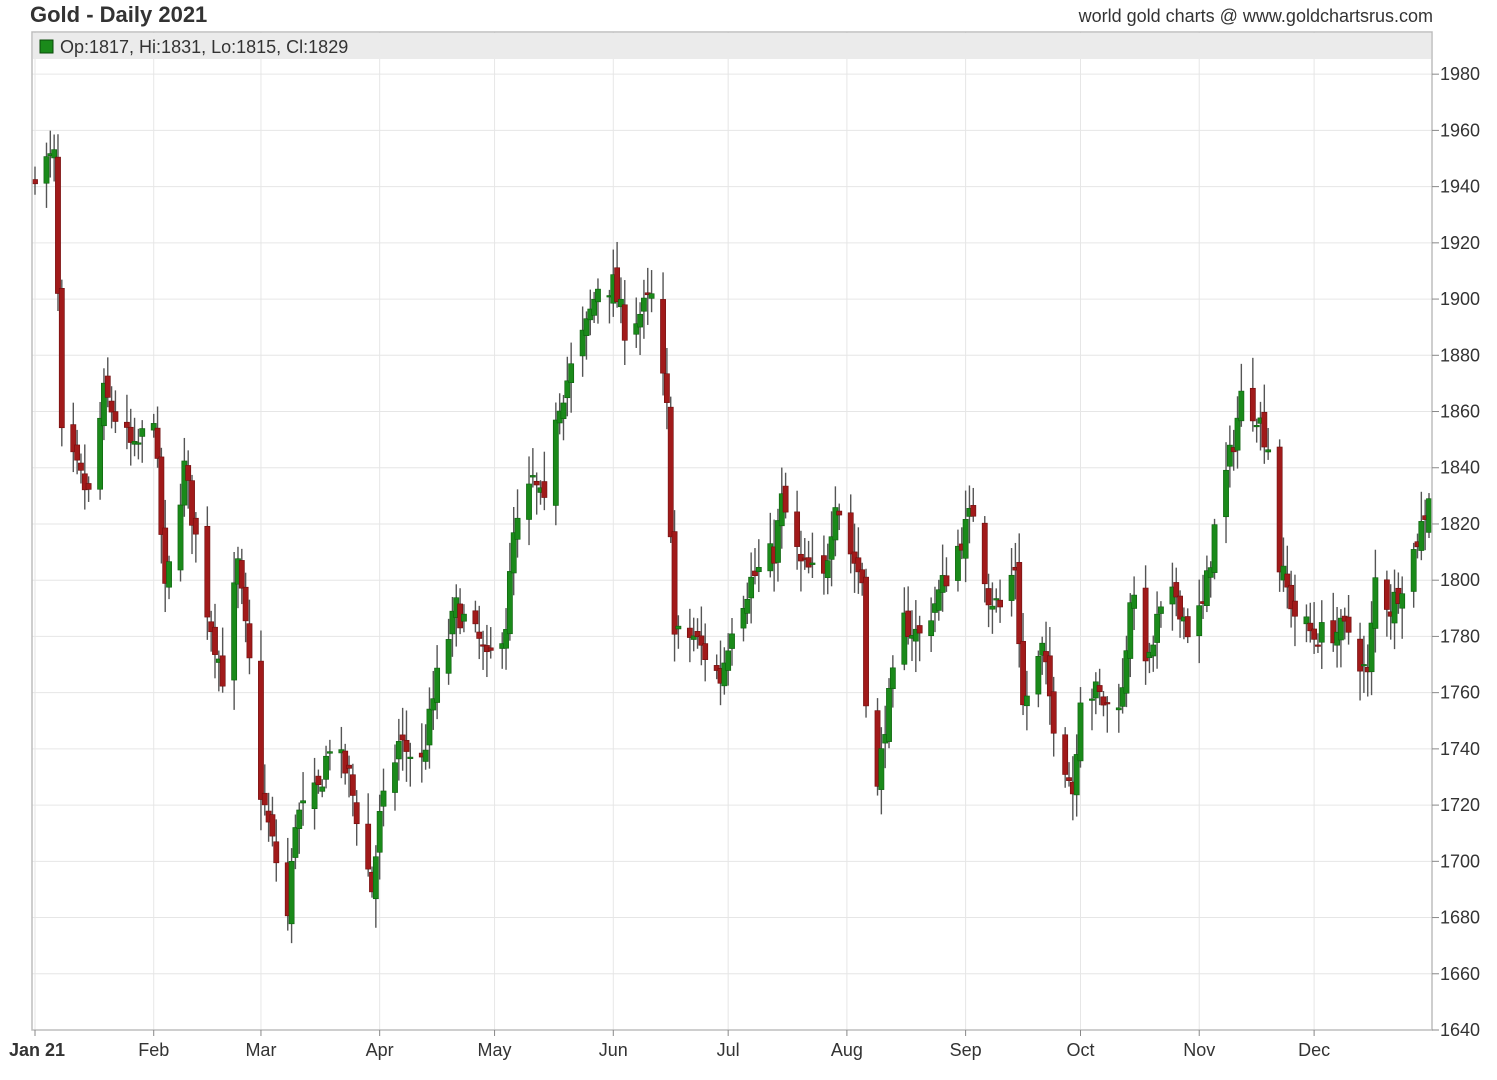  I want to click on x-tick-label: Feb, so click(153, 1050).